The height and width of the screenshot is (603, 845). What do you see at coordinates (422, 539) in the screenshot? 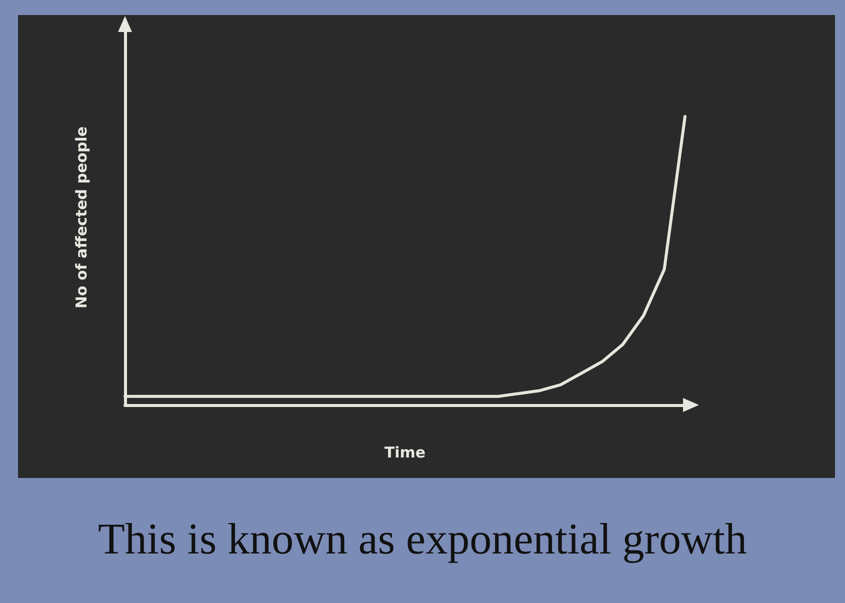
I see `text: This is known as exponential growth` at bounding box center [422, 539].